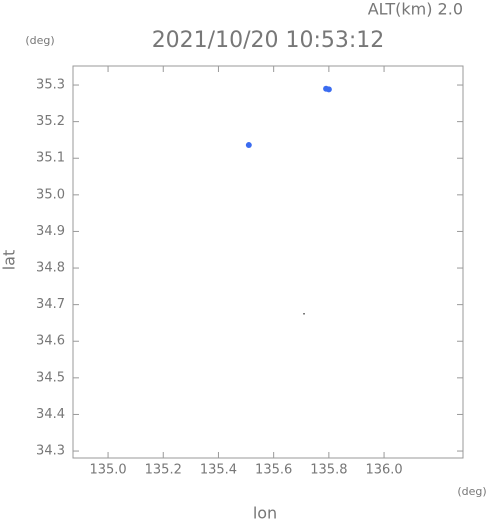 Image resolution: width=491 pixels, height=521 pixels. Describe the element at coordinates (50, 231) in the screenshot. I see `y-tick-label: 34.9` at that location.